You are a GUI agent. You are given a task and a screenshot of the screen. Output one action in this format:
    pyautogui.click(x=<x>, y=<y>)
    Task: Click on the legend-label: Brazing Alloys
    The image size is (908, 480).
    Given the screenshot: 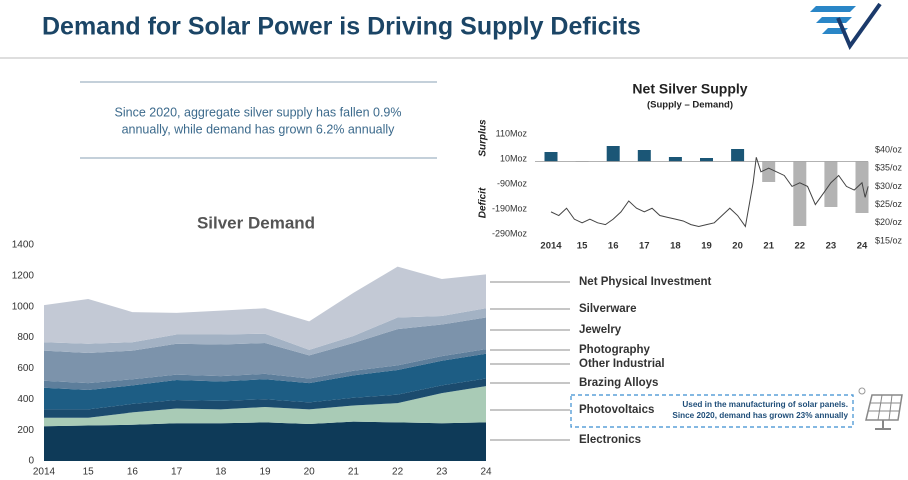 What is the action you would take?
    pyautogui.click(x=618, y=383)
    